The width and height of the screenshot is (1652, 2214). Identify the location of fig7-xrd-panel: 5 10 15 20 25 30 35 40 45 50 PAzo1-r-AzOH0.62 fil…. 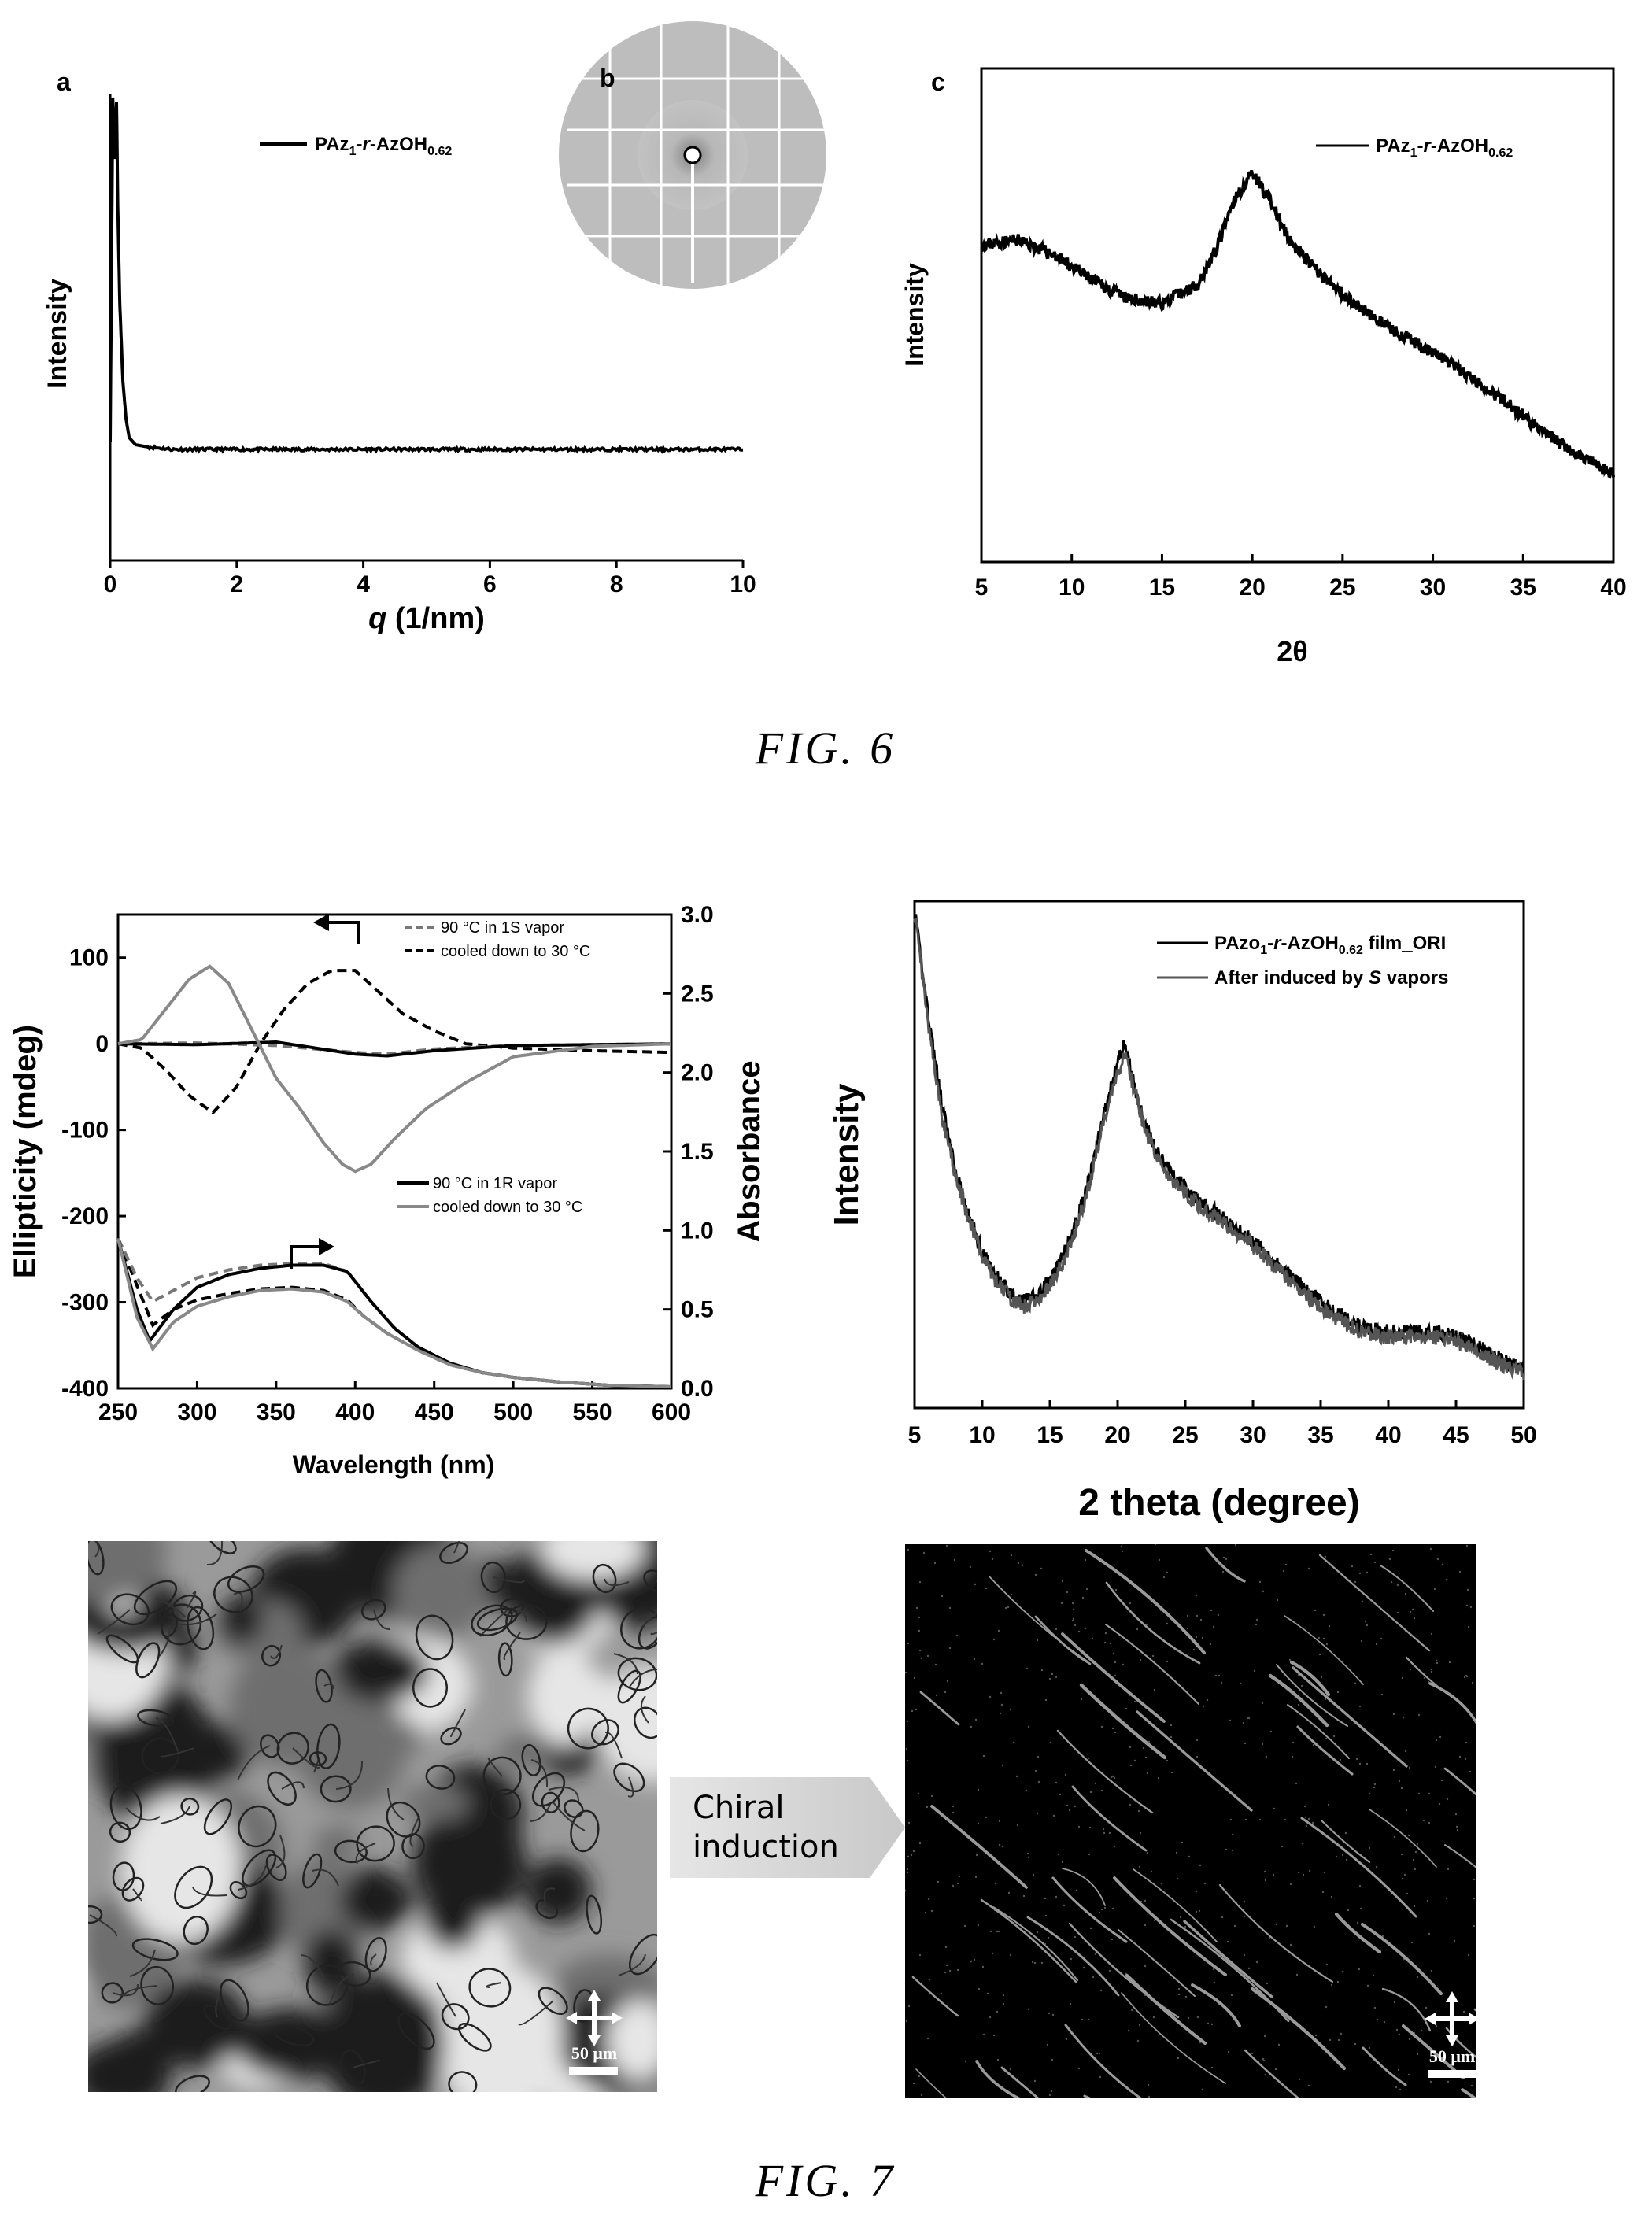
(1182, 1212).